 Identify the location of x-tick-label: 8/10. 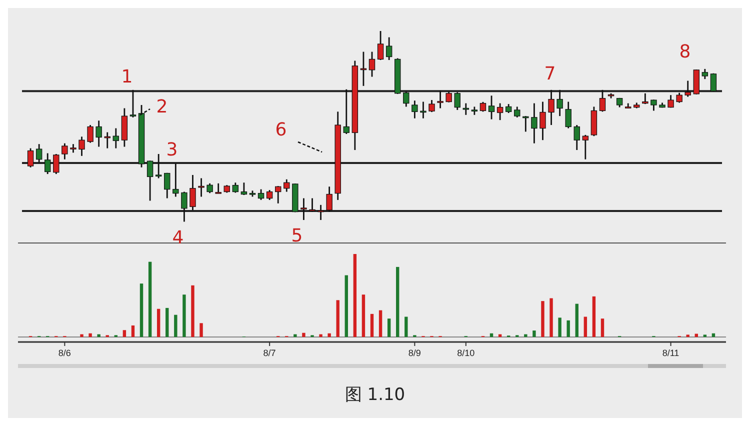
(466, 353).